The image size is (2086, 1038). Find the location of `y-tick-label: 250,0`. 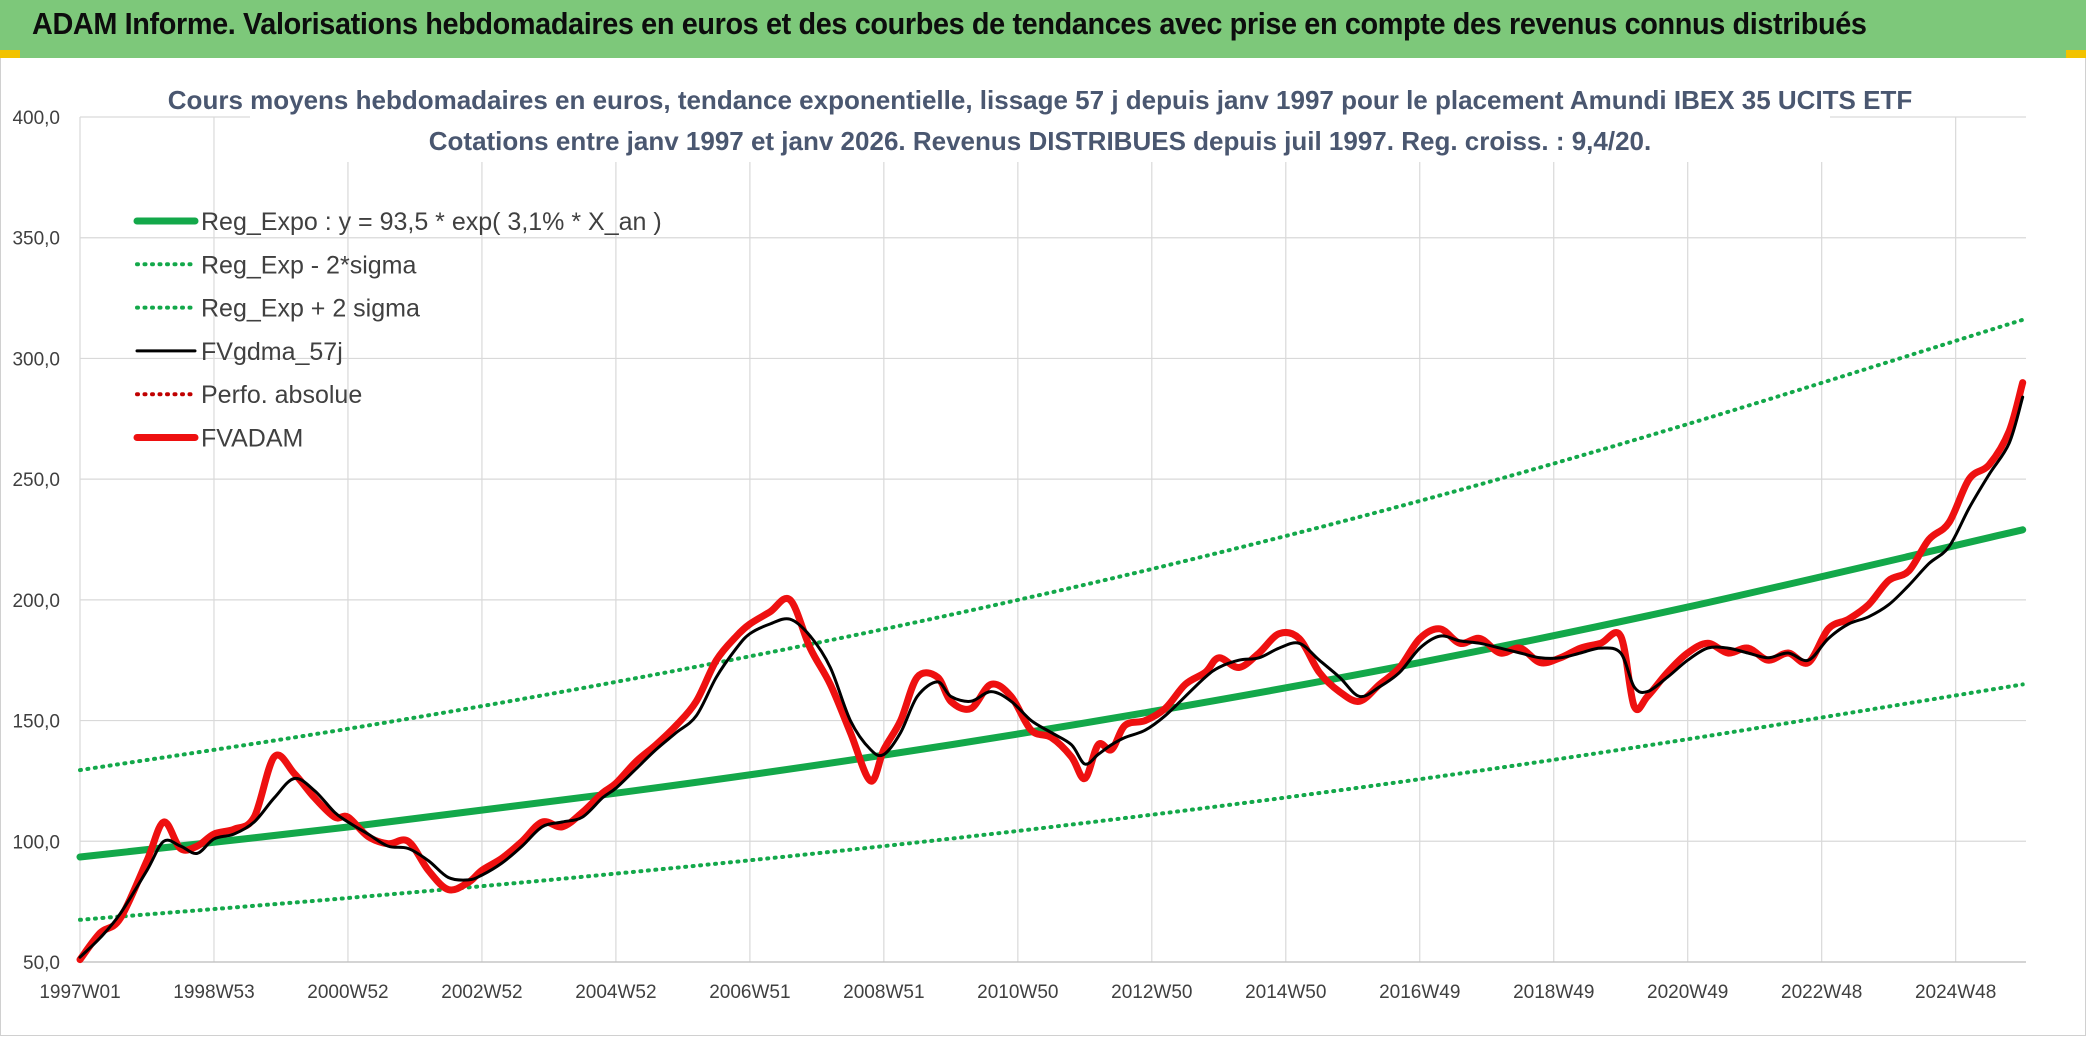

y-tick-label: 250,0 is located at coordinates (36, 480).